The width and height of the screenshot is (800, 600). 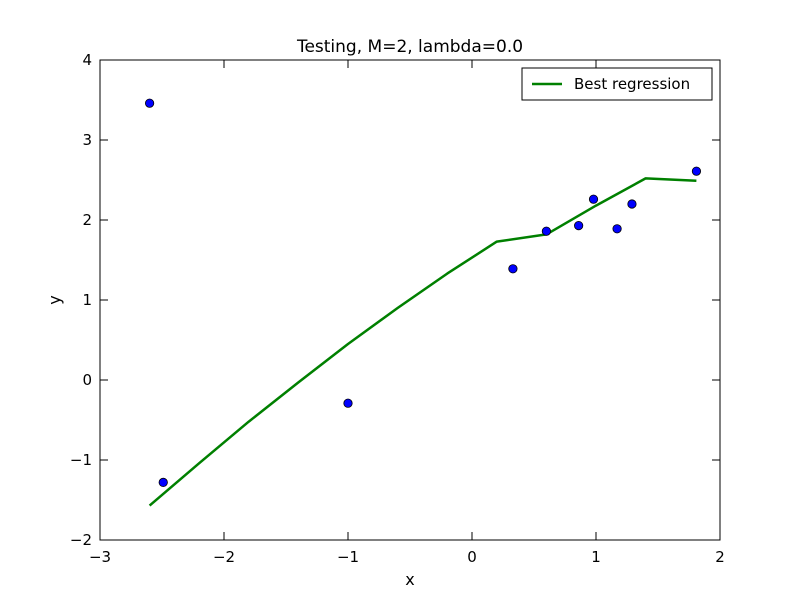 I want to click on legend-label: Best regression, so click(x=632, y=84).